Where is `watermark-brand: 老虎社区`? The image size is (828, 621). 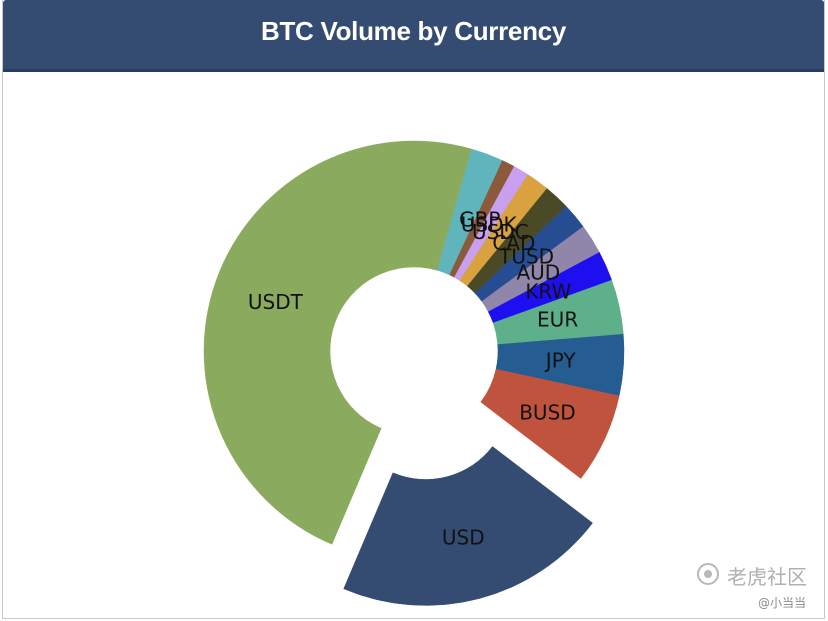
watermark-brand: 老虎社区 is located at coordinates (767, 577).